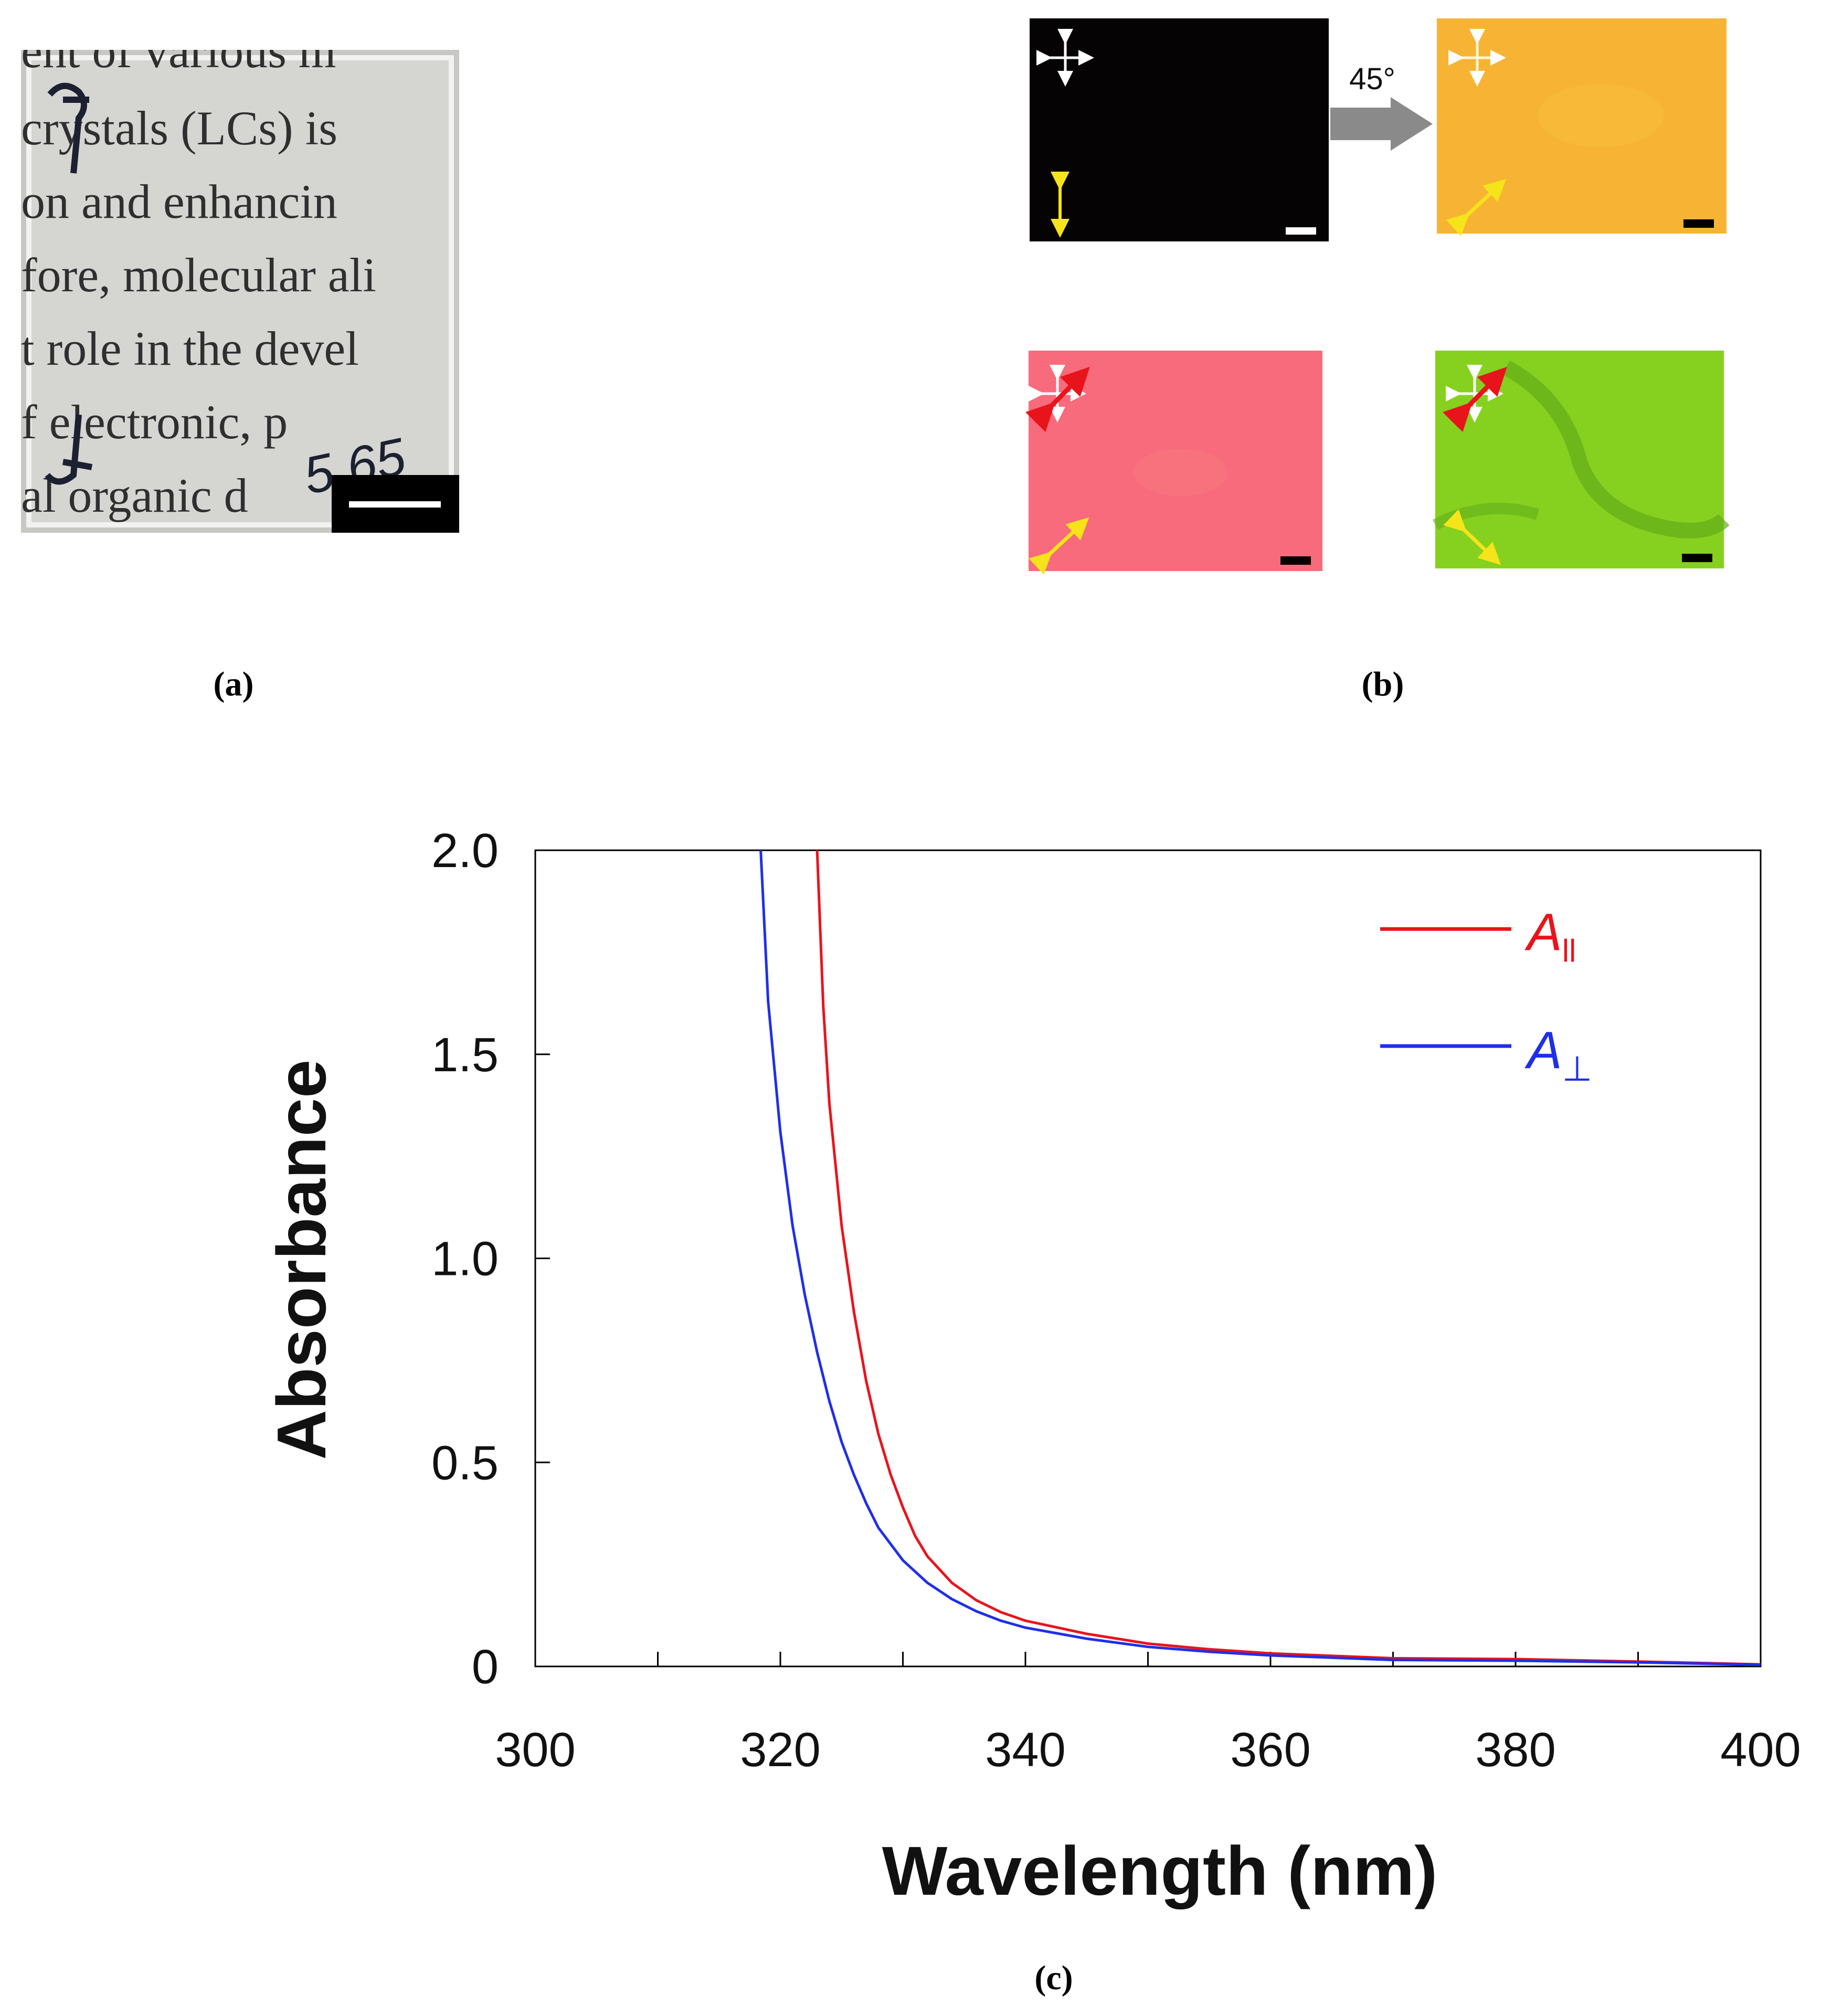  Describe the element at coordinates (301, 1260) in the screenshot. I see `y-axis-label: Absorbance` at that location.